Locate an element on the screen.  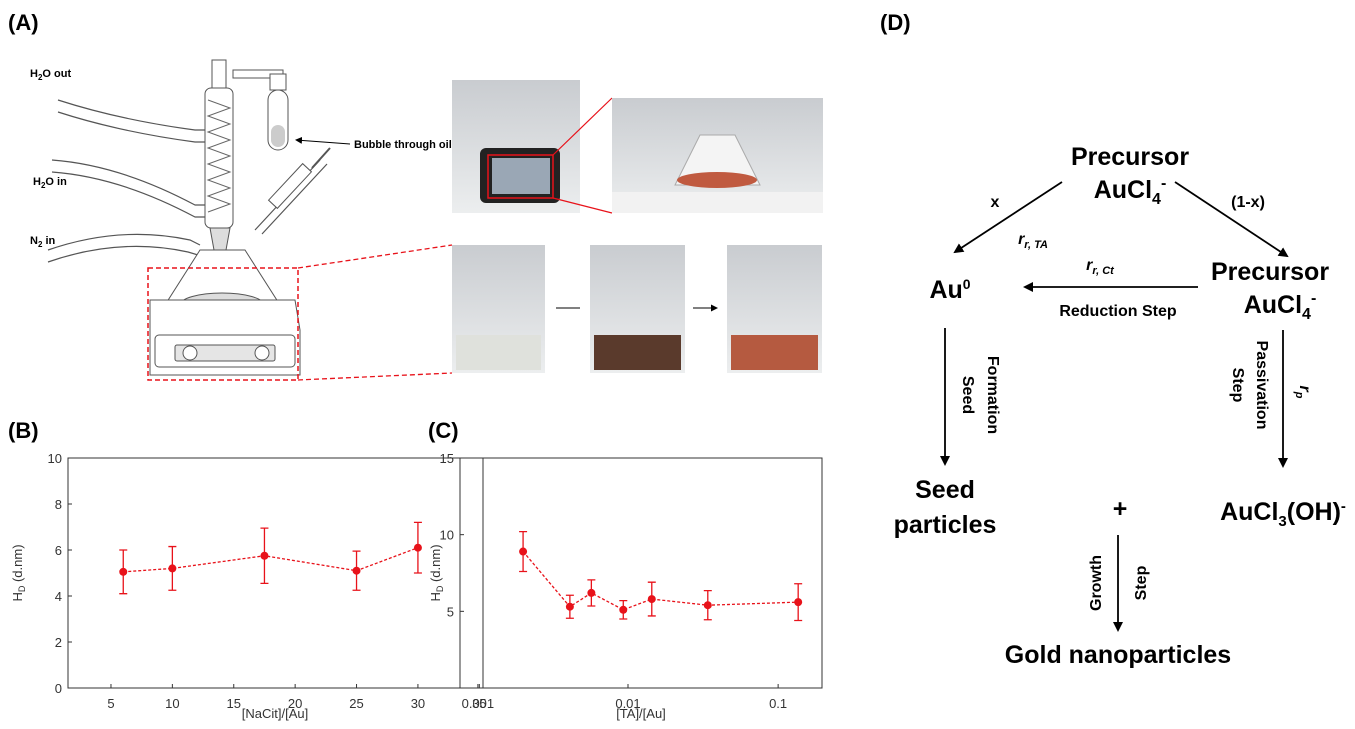
label-part: O out is located at coordinates (56, 74).